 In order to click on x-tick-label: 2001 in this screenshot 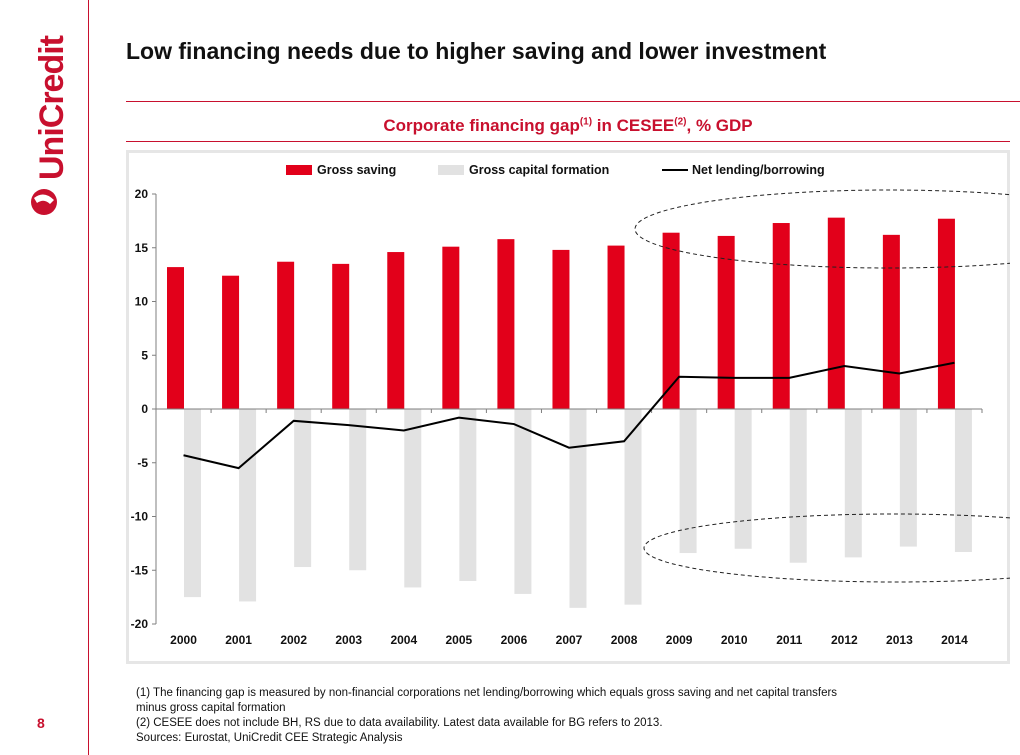, I will do `click(238, 640)`.